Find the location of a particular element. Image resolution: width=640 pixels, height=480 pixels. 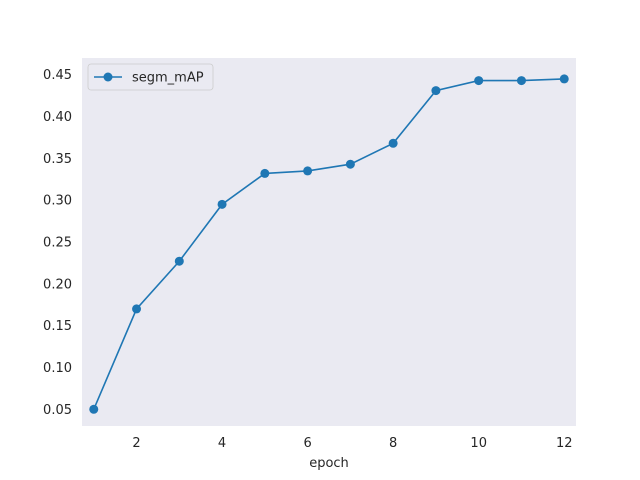

legend-label: segm_mAP is located at coordinates (168, 78).